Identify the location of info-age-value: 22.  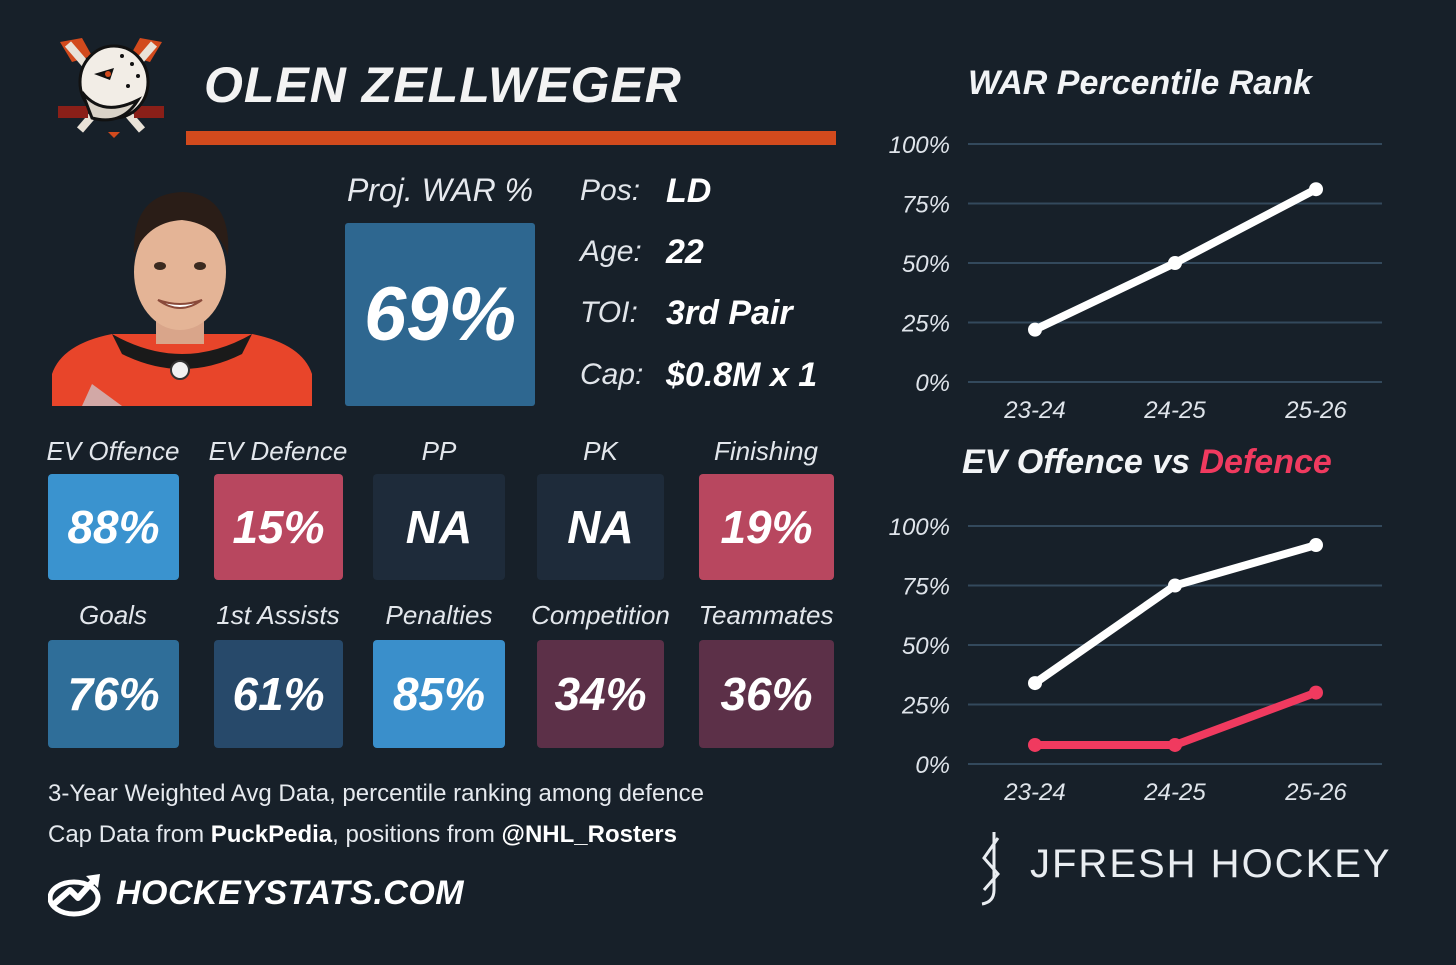
(685, 252).